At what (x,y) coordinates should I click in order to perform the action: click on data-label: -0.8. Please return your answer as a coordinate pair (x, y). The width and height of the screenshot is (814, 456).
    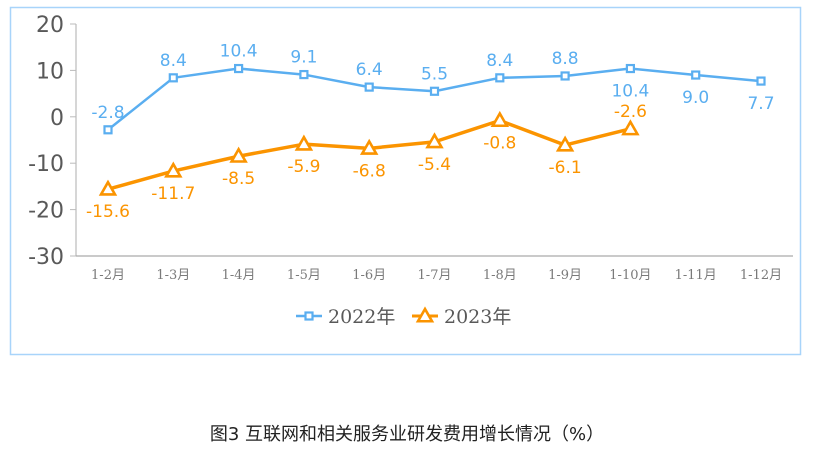
    Looking at the image, I should click on (499, 144).